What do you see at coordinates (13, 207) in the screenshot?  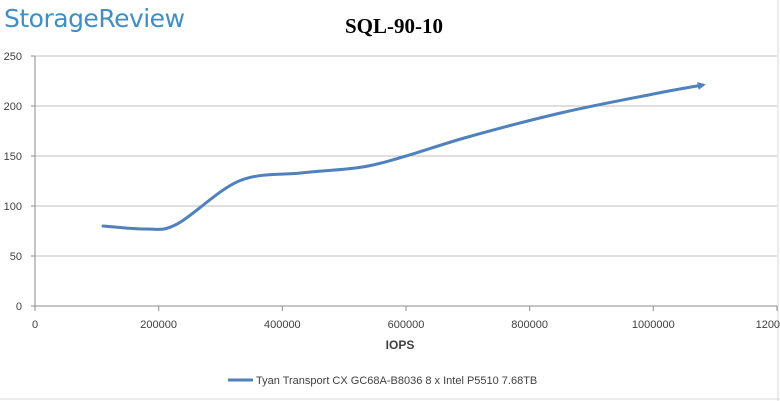 I see `y-tick-label: 100` at bounding box center [13, 207].